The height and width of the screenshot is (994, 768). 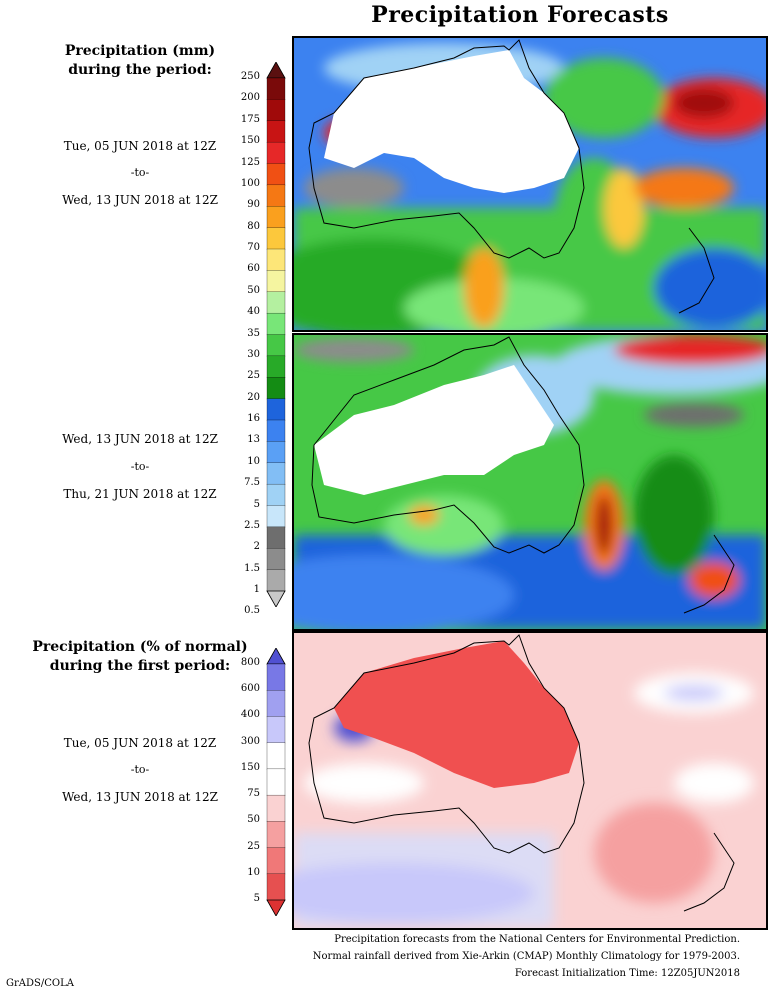 What do you see at coordinates (253, 226) in the screenshot?
I see `colorbar-tick-label: 80` at bounding box center [253, 226].